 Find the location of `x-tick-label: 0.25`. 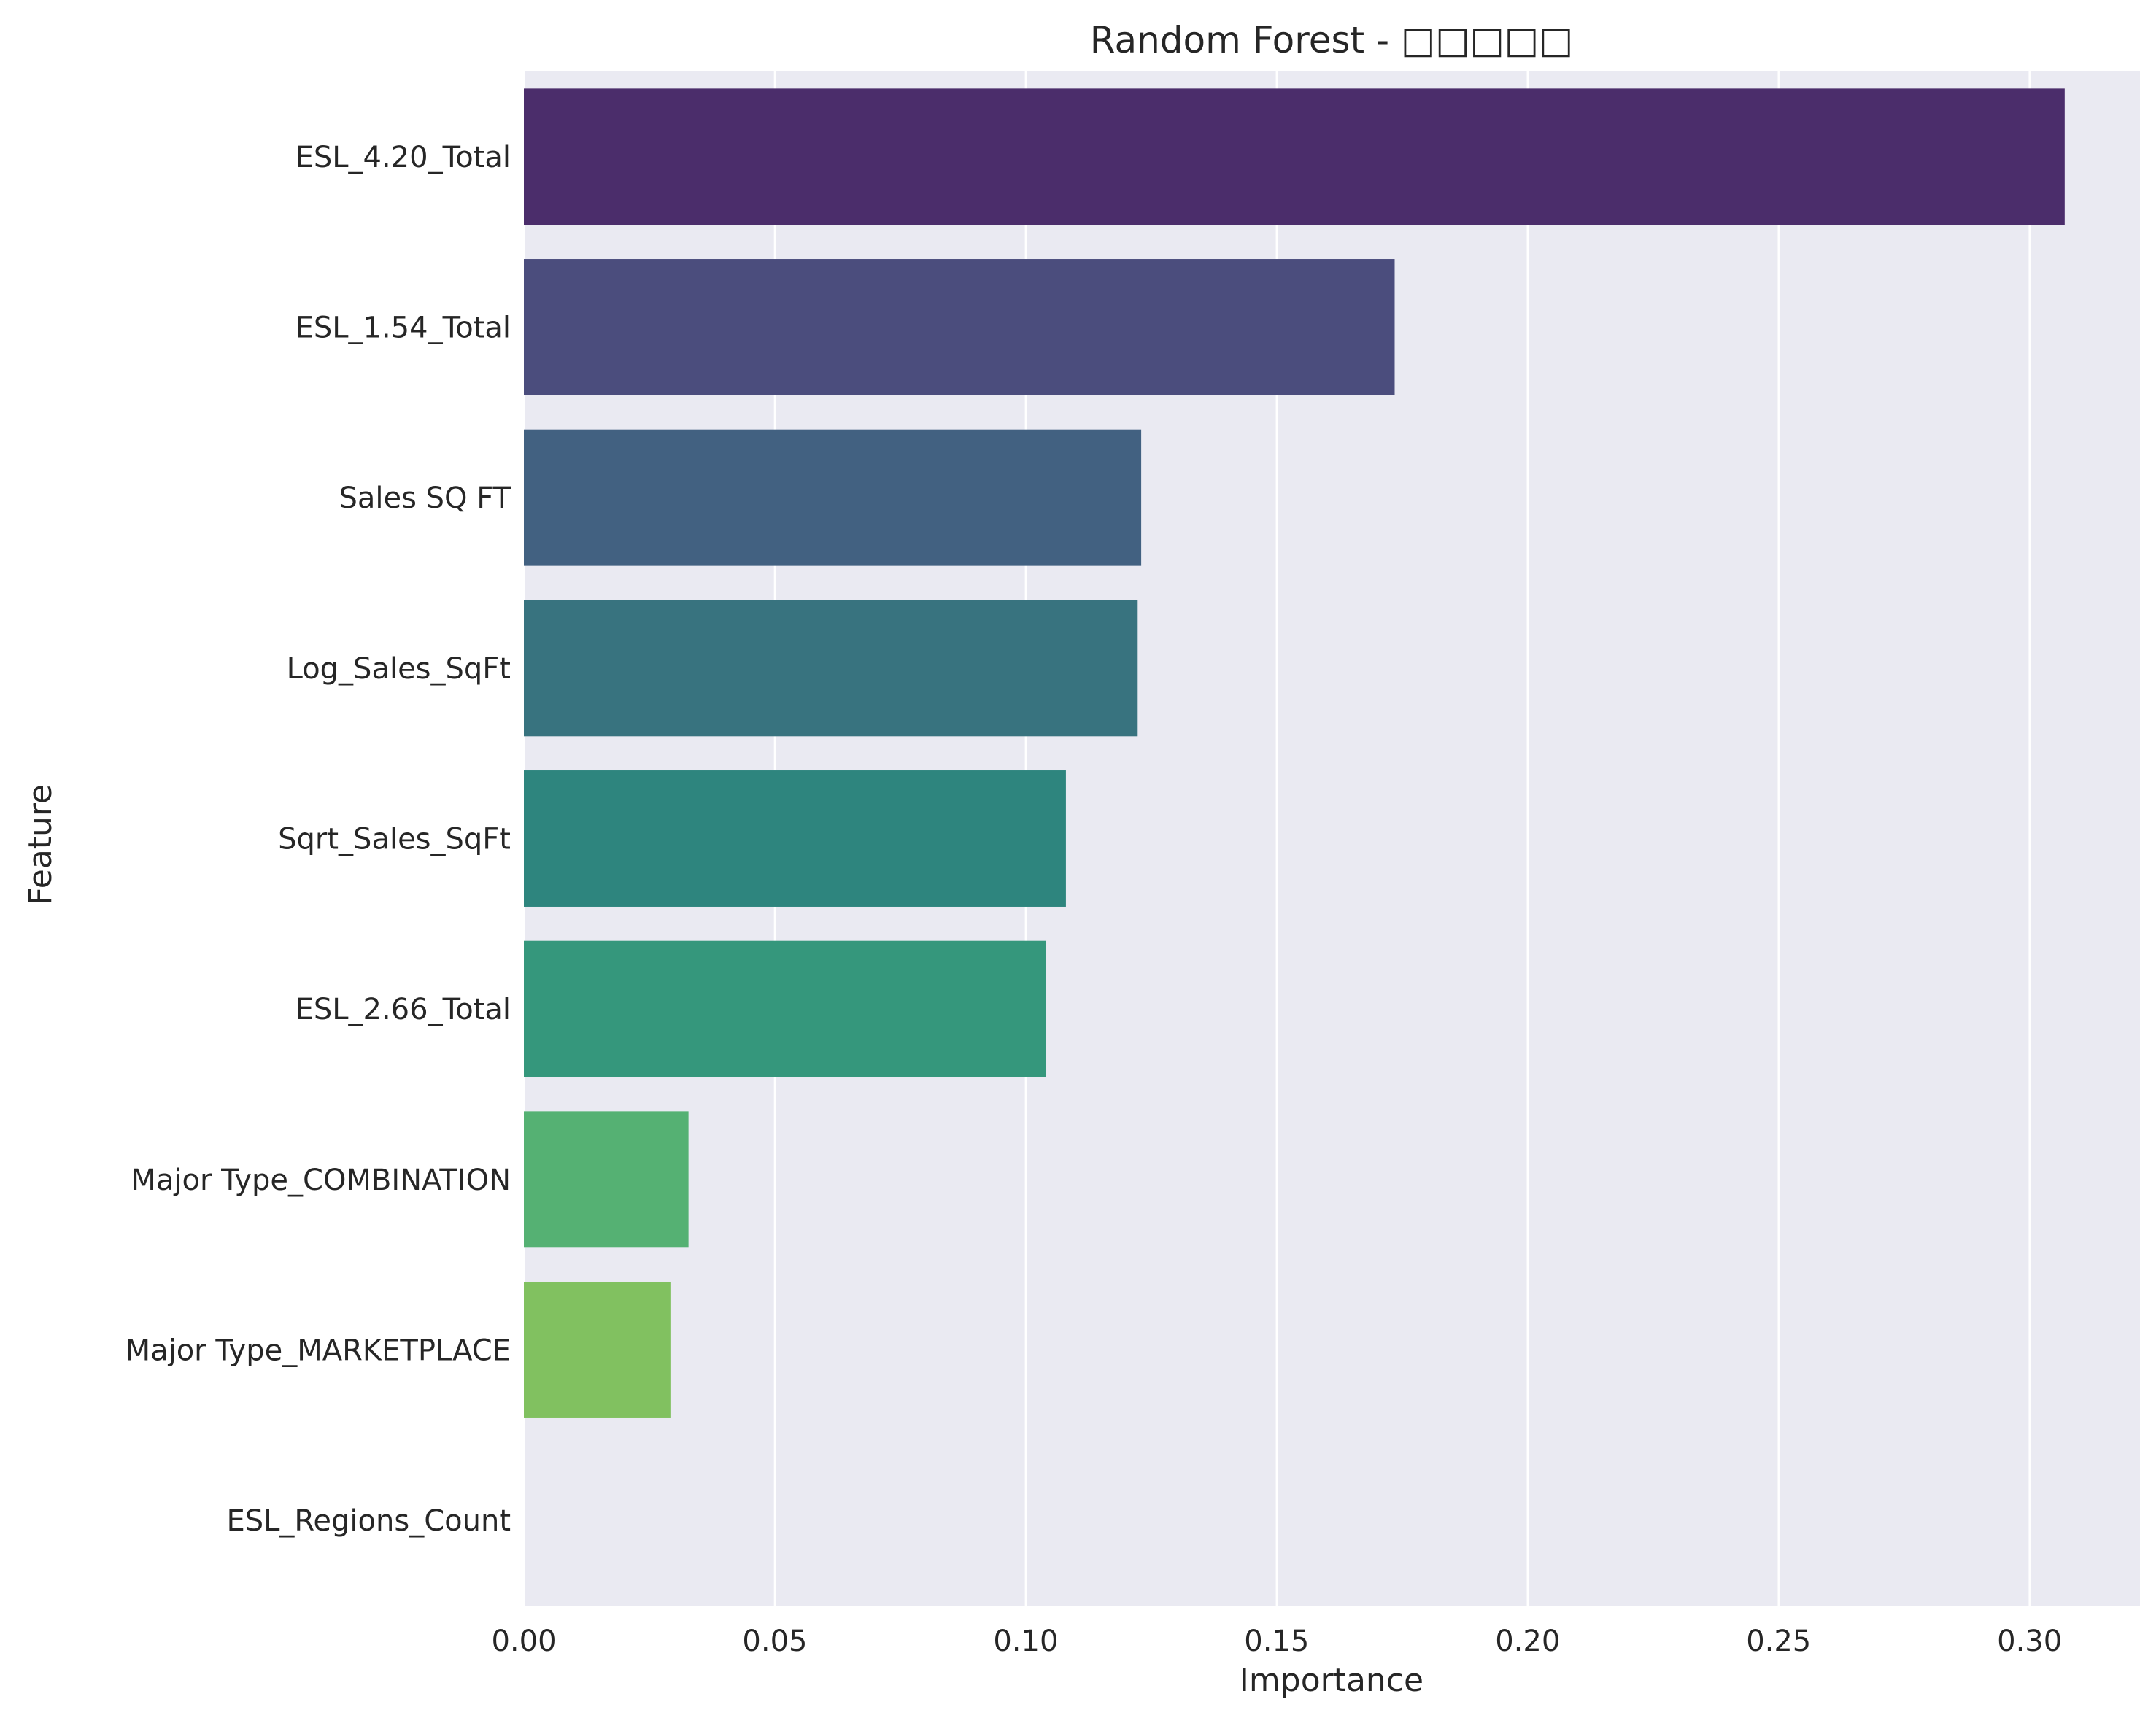

x-tick-label: 0.25 is located at coordinates (1778, 1641).